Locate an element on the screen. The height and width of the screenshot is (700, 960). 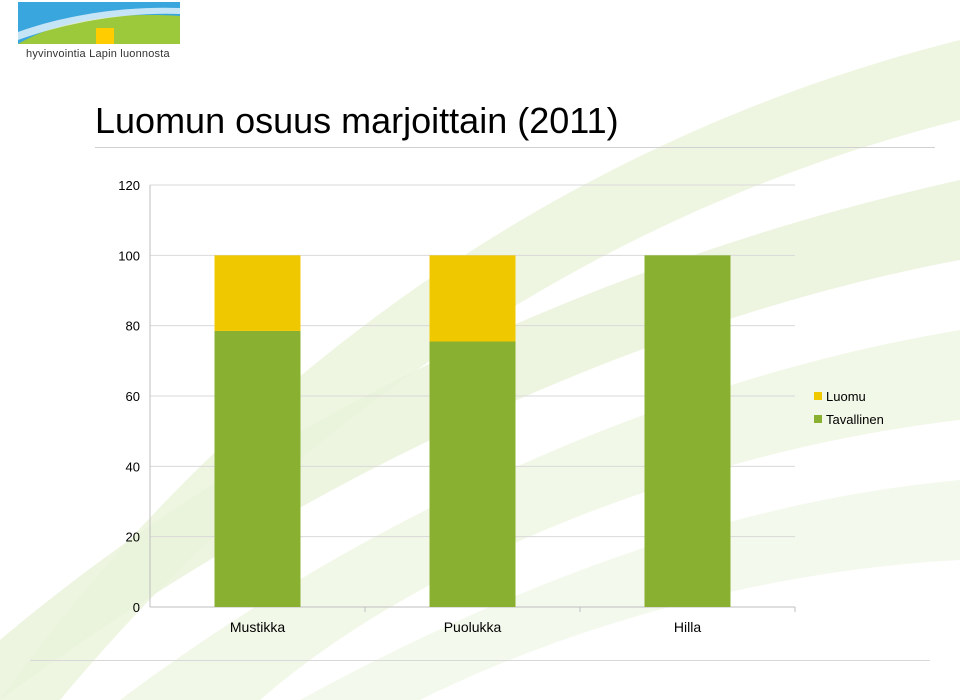
x-tick-label: Mustikka is located at coordinates (257, 627).